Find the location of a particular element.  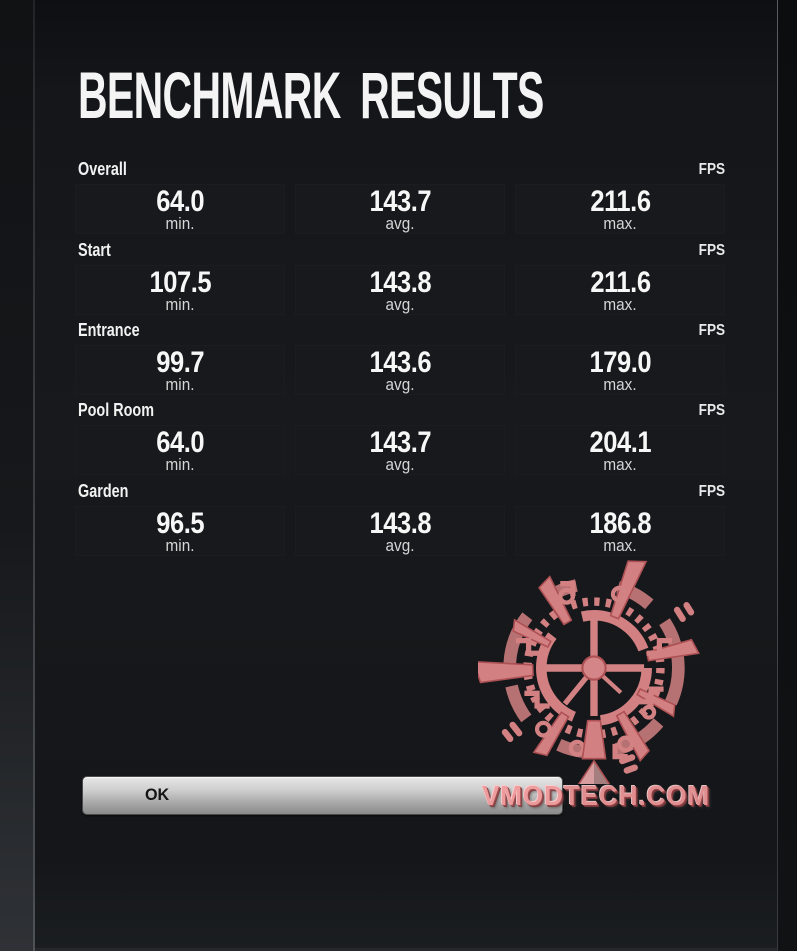

page-title: BENCHMARK RESULTS is located at coordinates (311, 95).